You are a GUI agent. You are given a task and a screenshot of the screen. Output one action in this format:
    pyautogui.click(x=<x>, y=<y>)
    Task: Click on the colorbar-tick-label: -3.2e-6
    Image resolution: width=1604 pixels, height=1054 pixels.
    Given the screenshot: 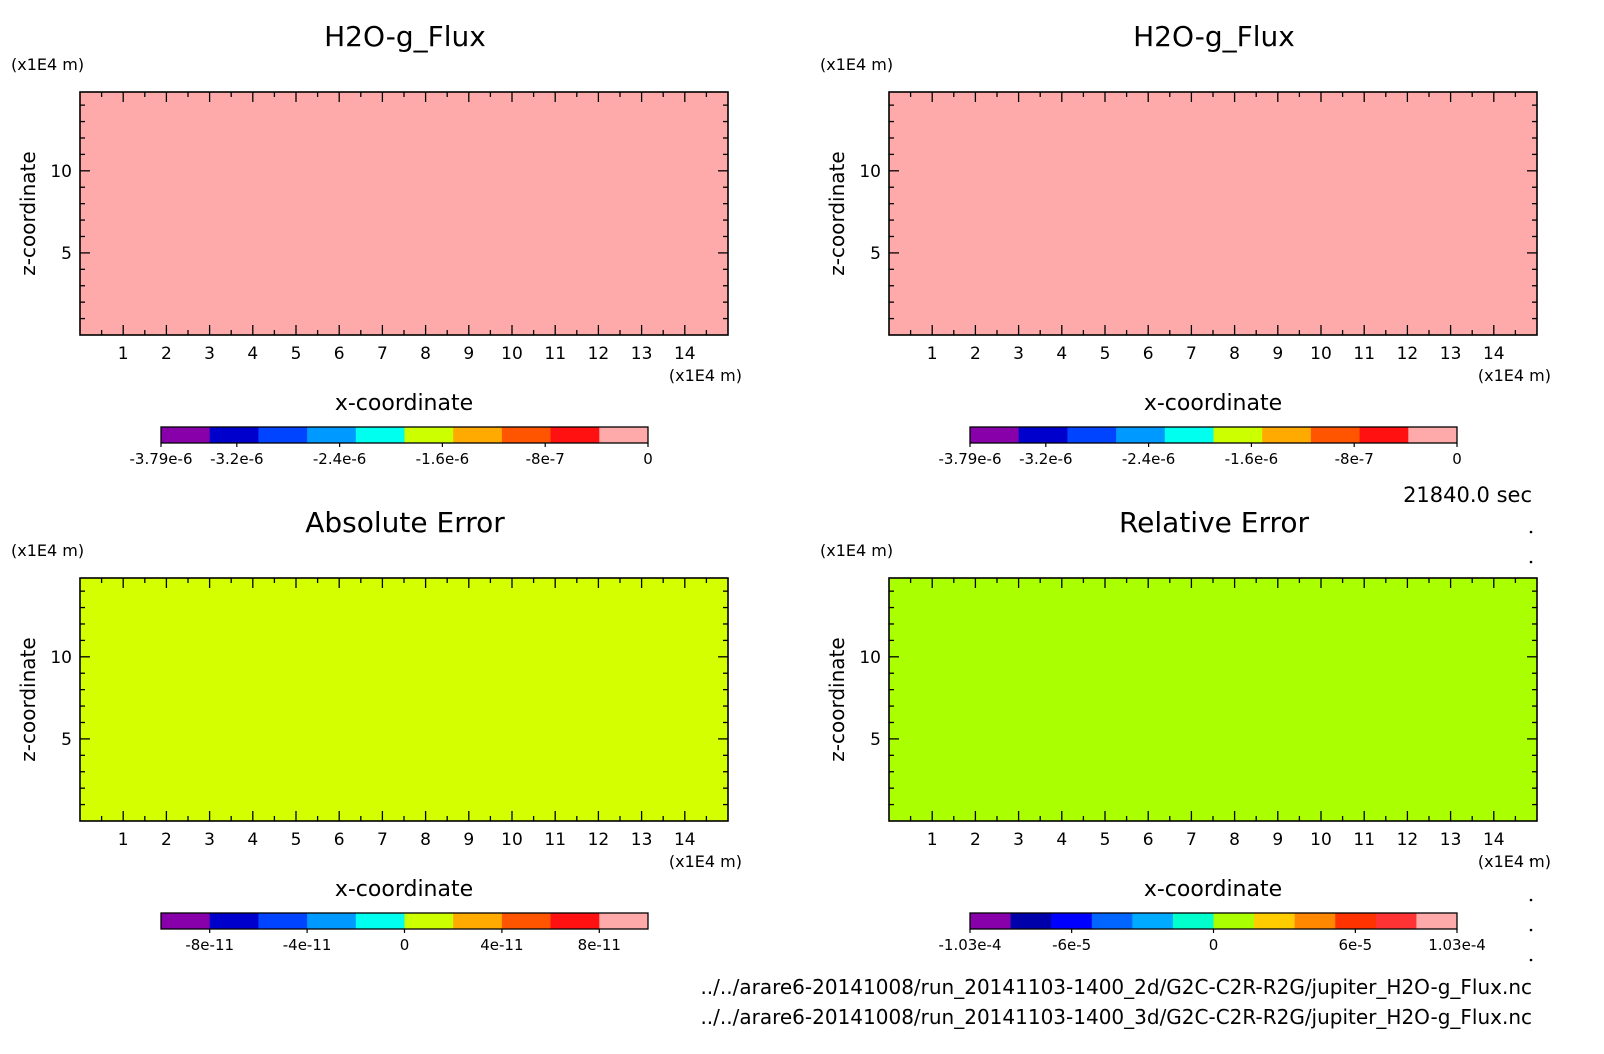 What is the action you would take?
    pyautogui.click(x=1045, y=459)
    